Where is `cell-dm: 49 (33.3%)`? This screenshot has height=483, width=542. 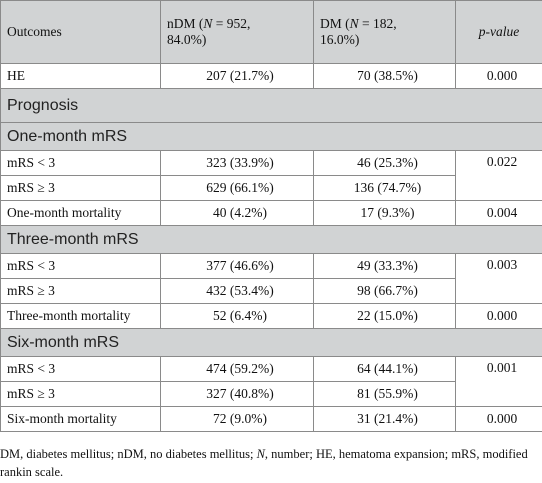 cell-dm: 49 (33.3%) is located at coordinates (384, 266).